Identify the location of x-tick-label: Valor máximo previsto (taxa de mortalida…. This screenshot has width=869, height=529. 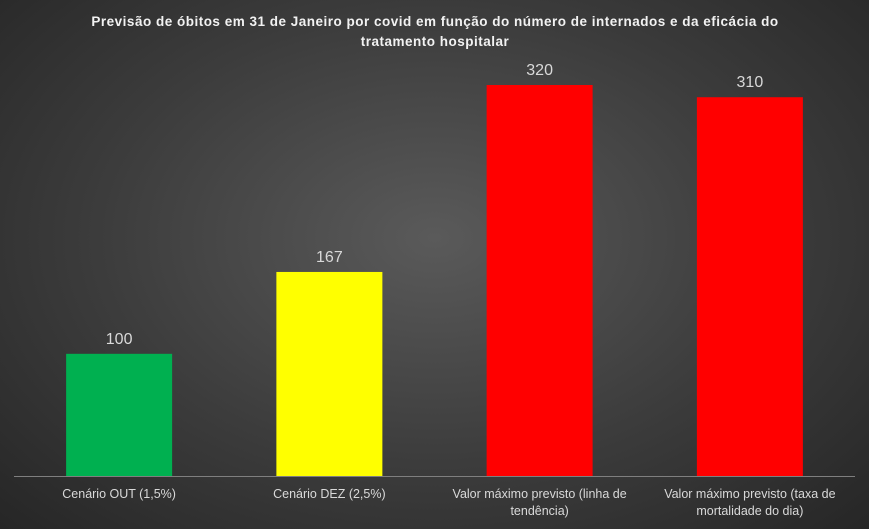
(750, 502).